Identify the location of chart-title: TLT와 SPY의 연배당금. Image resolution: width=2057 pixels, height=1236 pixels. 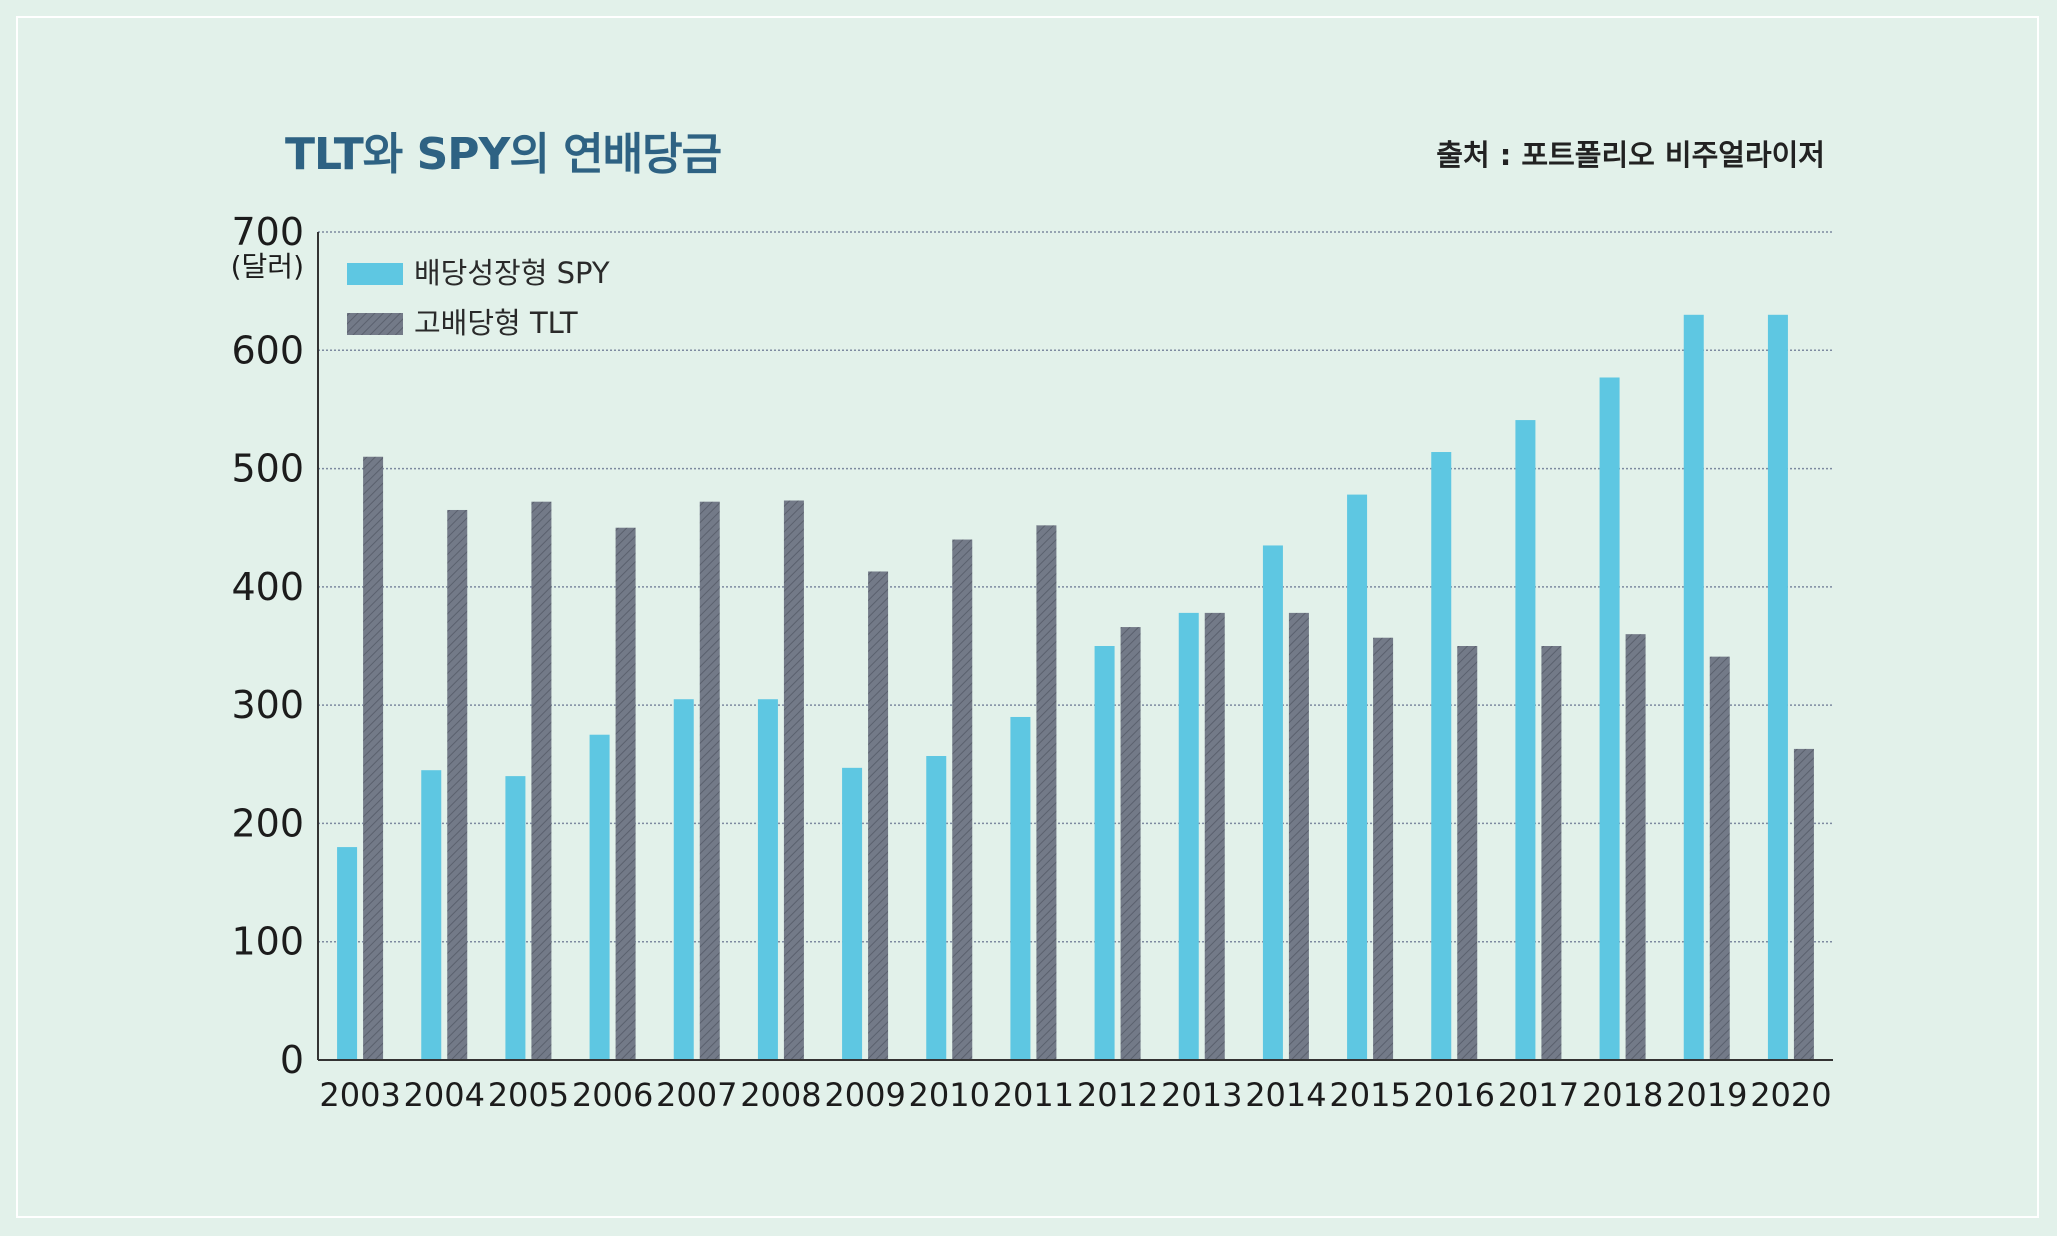
(503, 154).